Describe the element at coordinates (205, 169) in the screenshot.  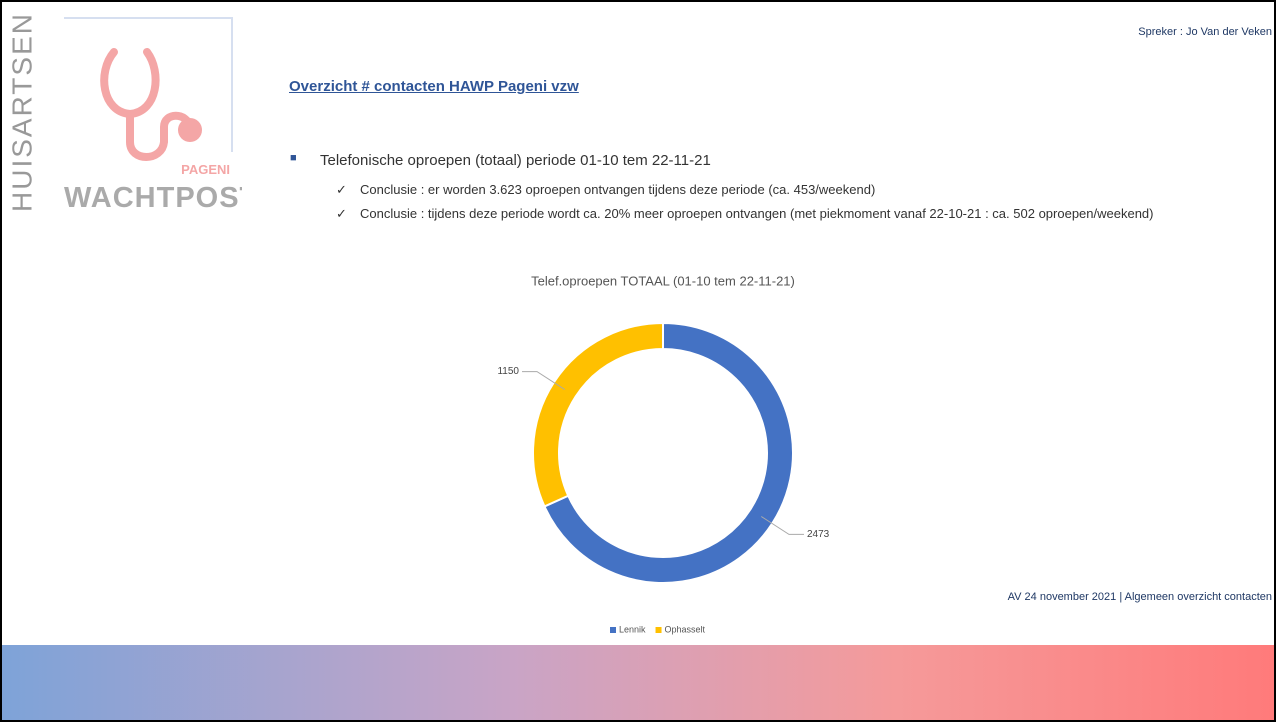
I see `logo-small: PAGENI` at that location.